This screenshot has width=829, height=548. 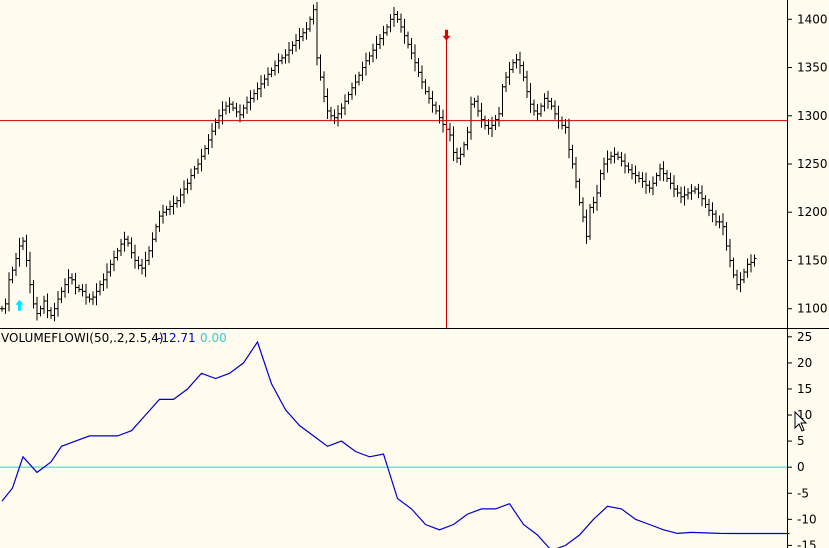 What do you see at coordinates (812, 309) in the screenshot?
I see `price-tick-label: 1100` at bounding box center [812, 309].